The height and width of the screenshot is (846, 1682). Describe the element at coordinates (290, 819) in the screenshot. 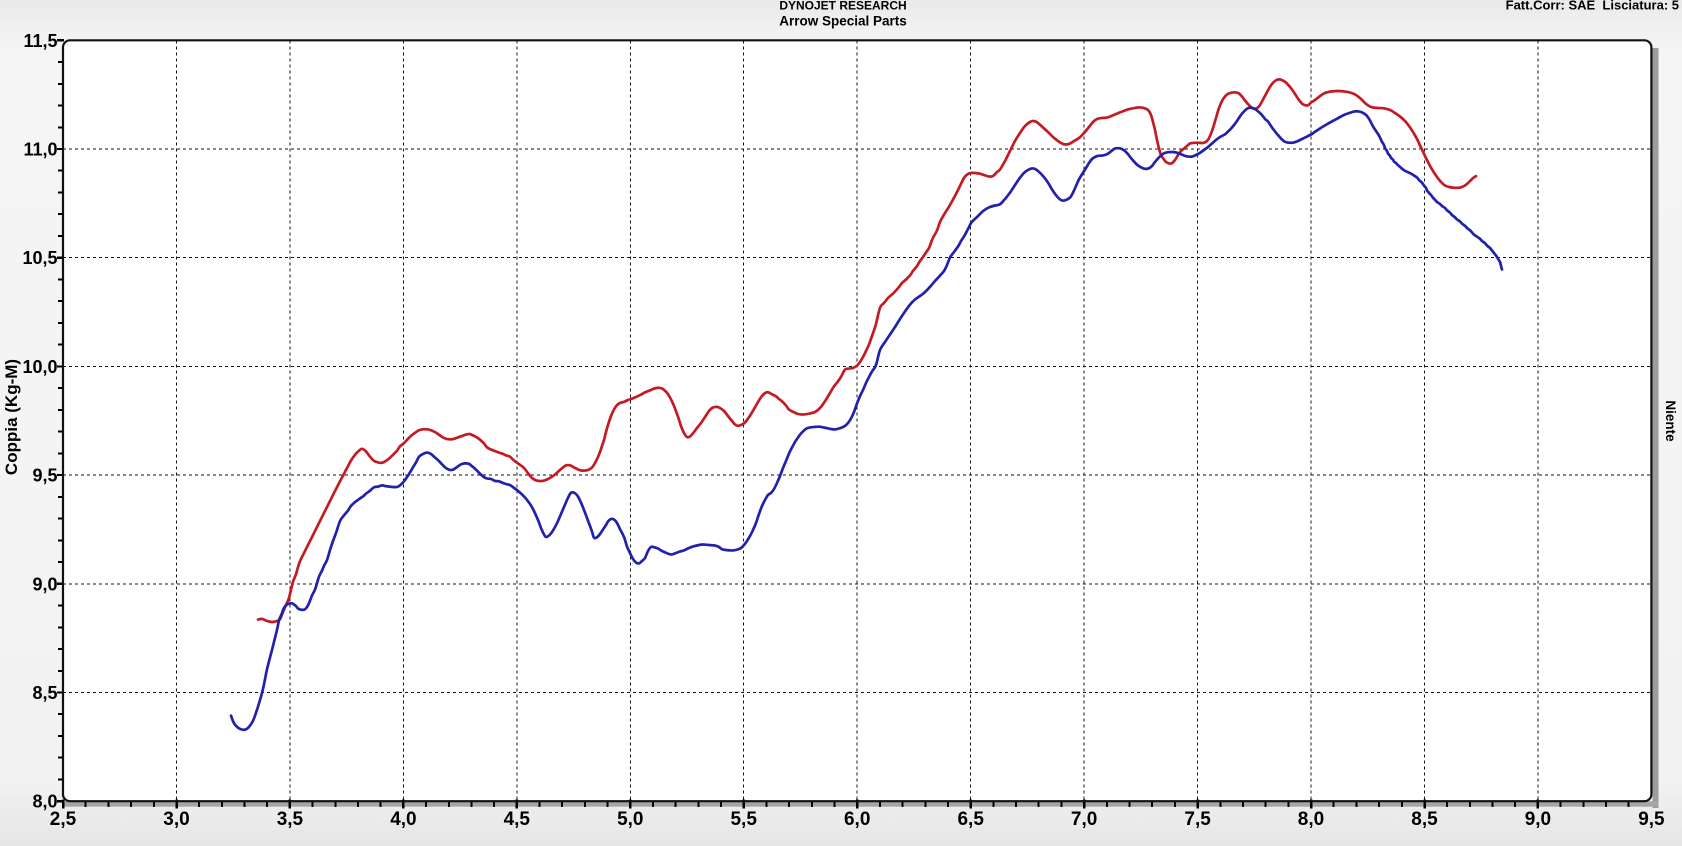

I see `svg-text: 3,5` at that location.